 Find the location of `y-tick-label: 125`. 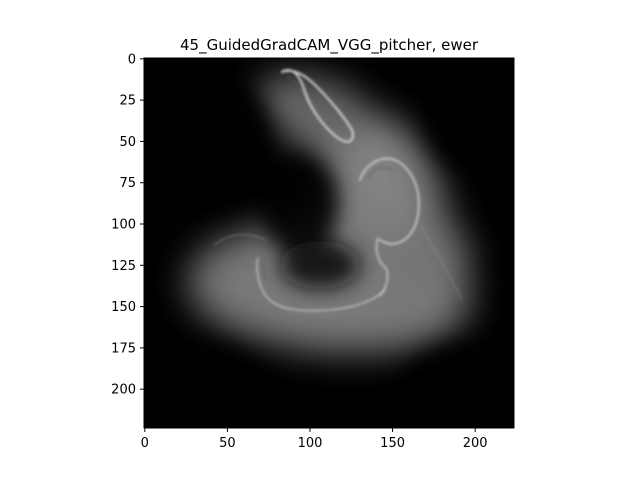

y-tick-label: 125 is located at coordinates (123, 266).